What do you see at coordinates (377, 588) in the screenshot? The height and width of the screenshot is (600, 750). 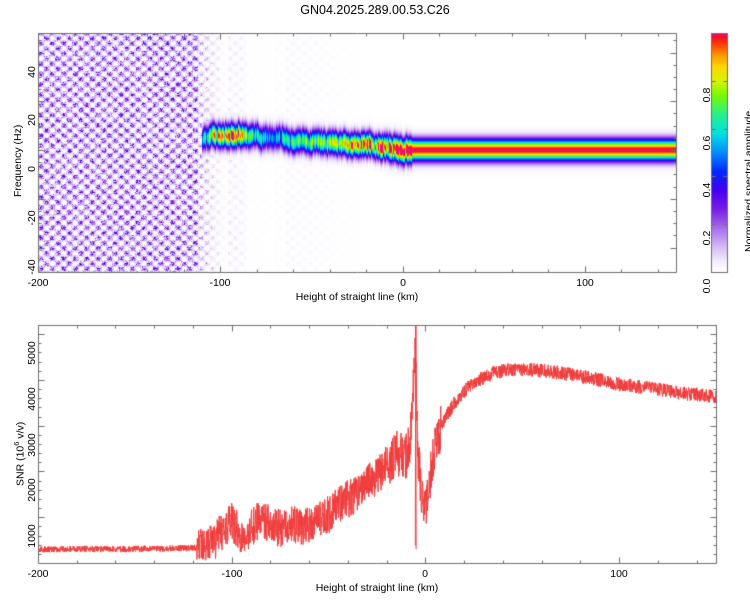 I see `snr-x-axis-title: Height of straight line (km)` at bounding box center [377, 588].